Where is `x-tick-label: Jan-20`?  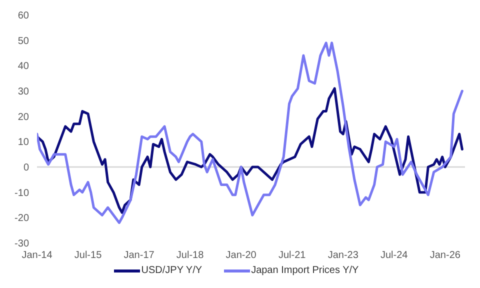
x-tick-label: Jan-20 is located at coordinates (241, 256).